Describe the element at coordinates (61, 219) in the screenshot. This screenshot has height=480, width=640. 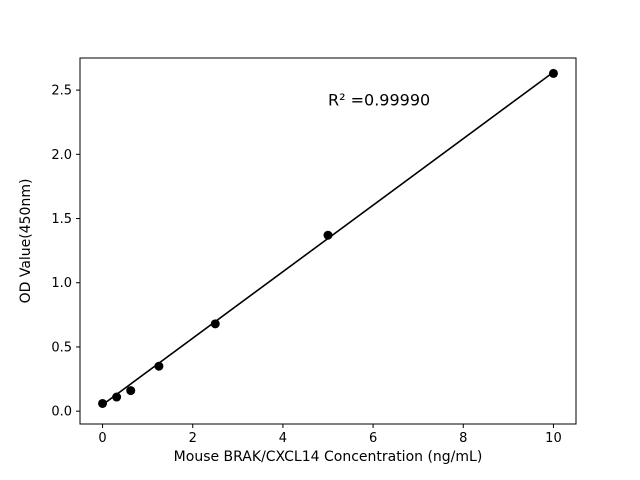
I see `y-tick-label: 1.5` at that location.